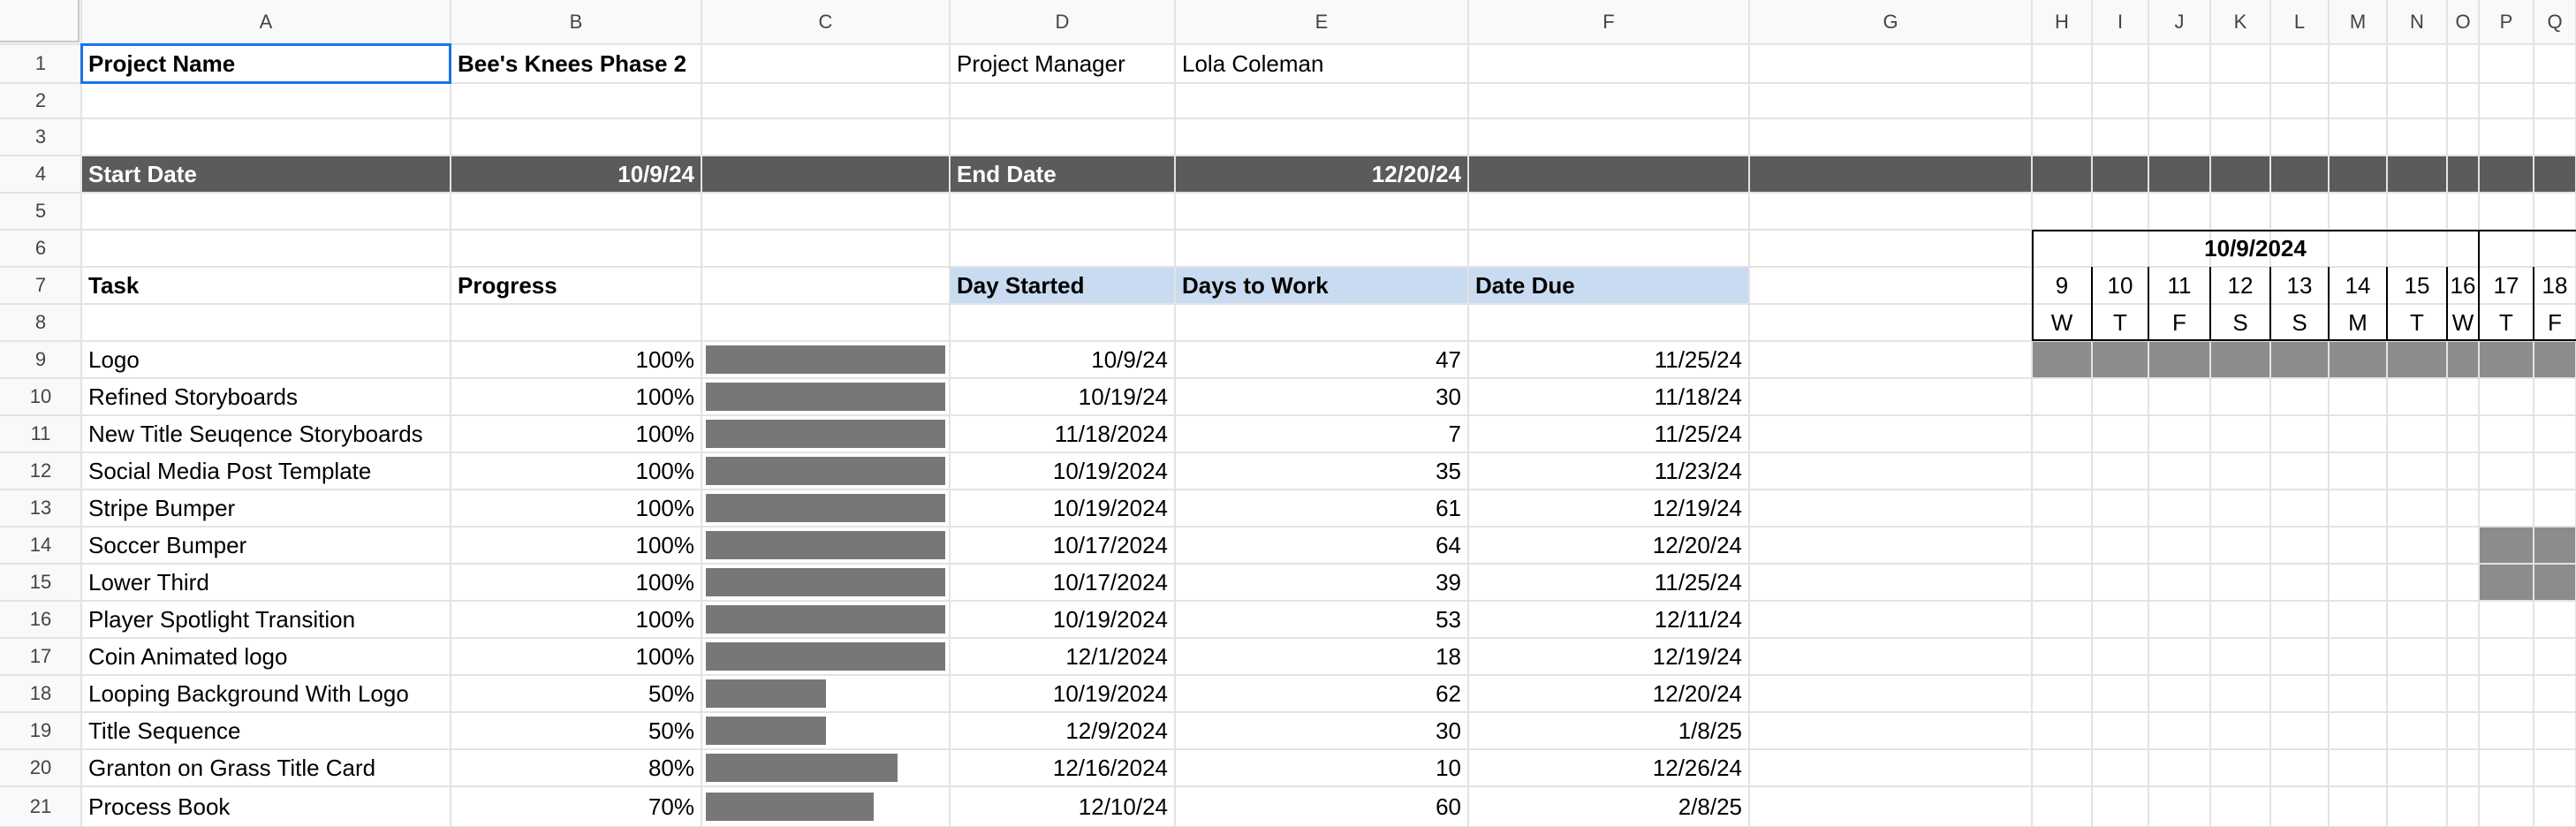  I want to click on end-date-value: 12/20/24, so click(1416, 174).